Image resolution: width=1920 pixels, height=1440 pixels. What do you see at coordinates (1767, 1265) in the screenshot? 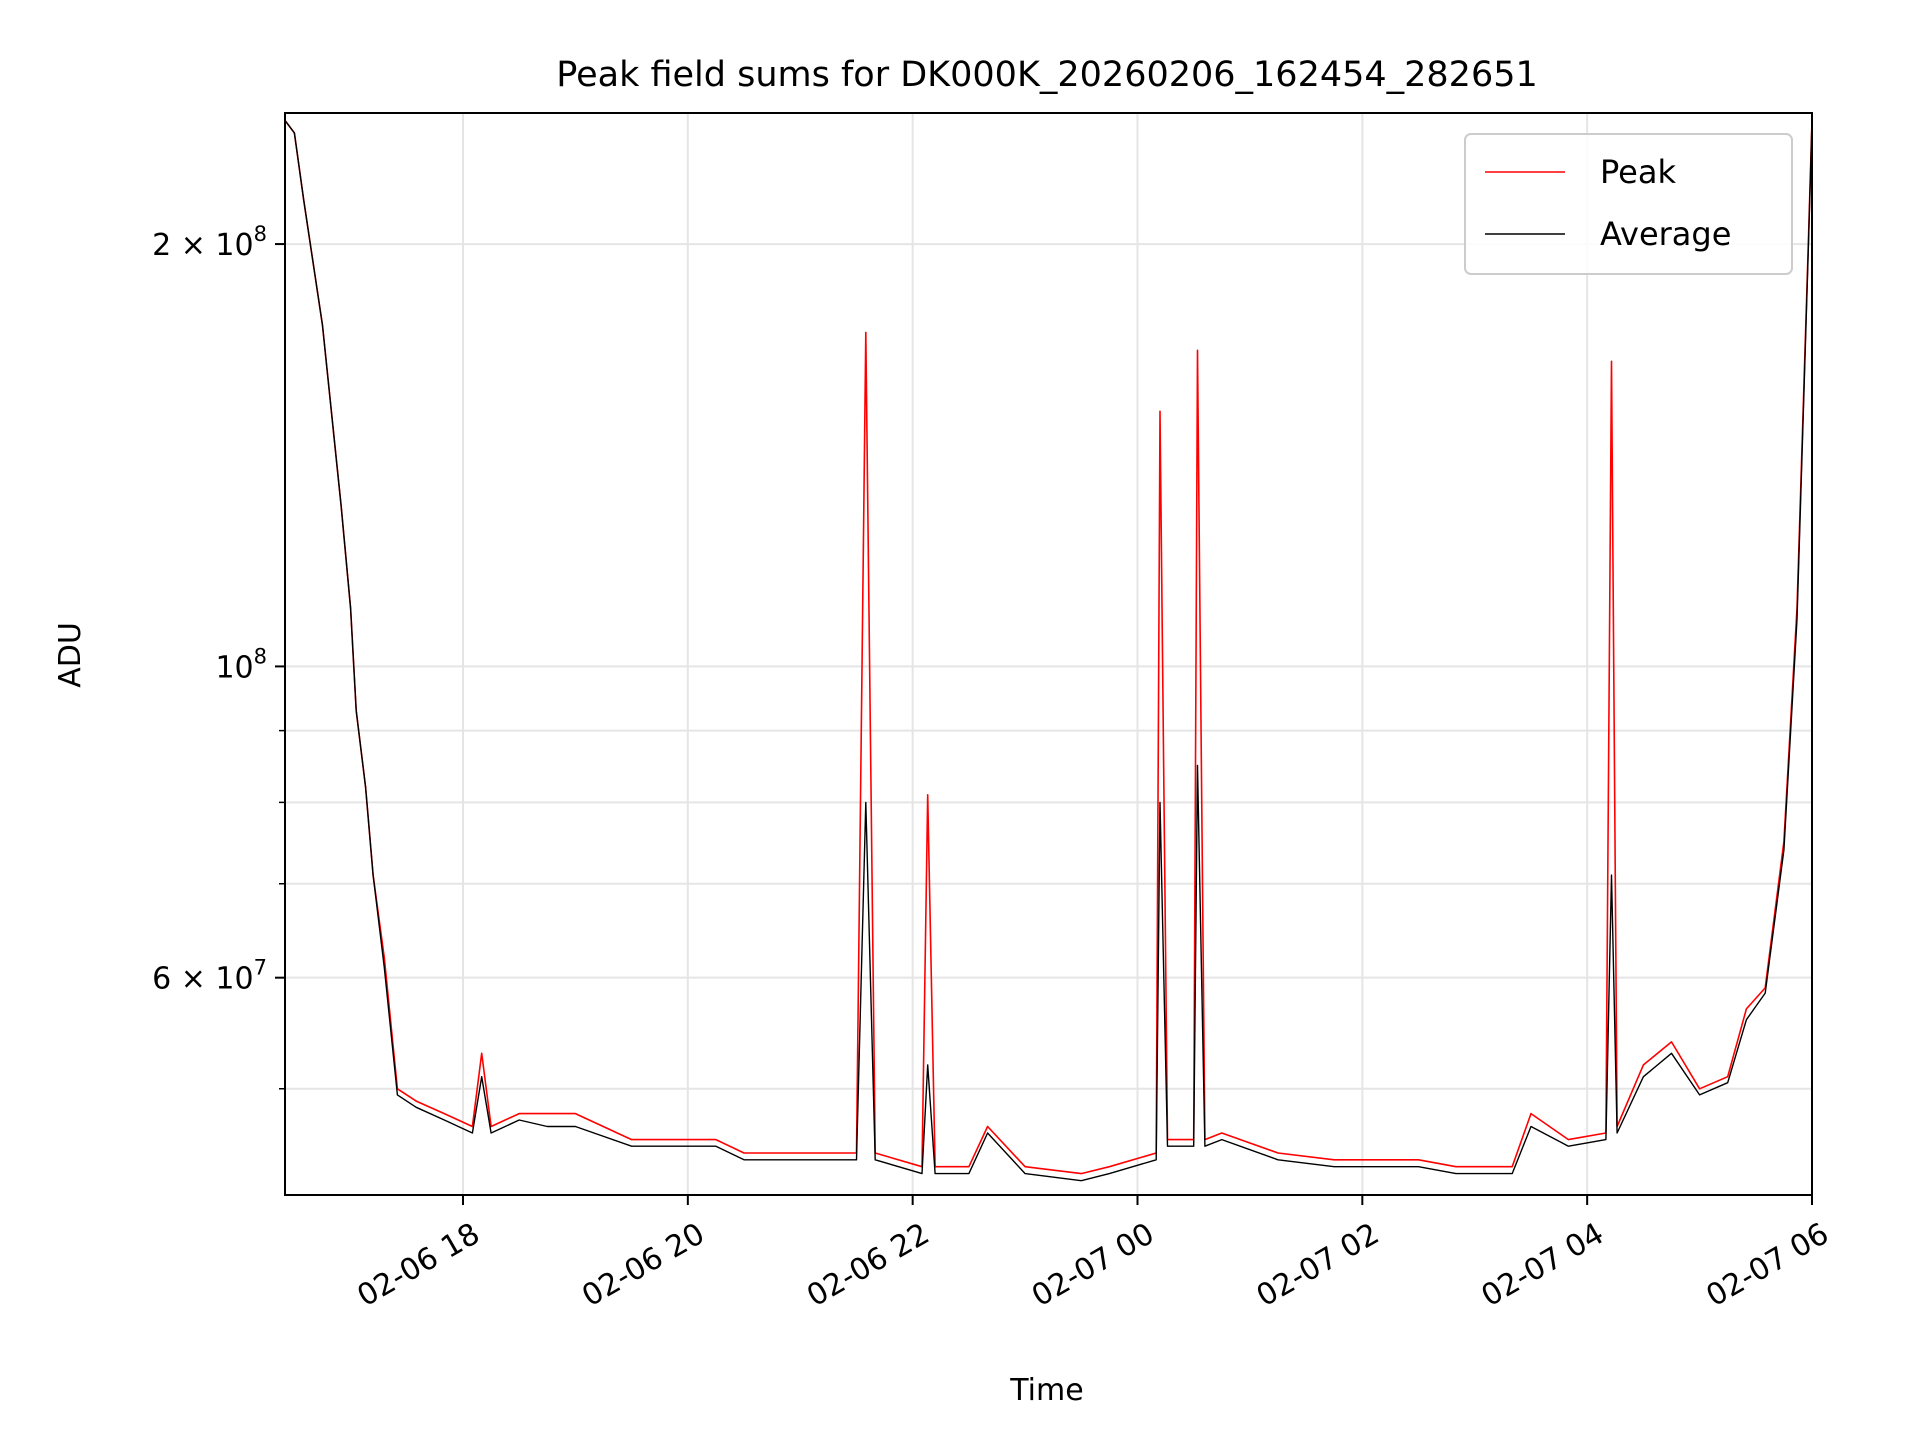
I see `x-tick-label: 02-07 06` at bounding box center [1767, 1265].